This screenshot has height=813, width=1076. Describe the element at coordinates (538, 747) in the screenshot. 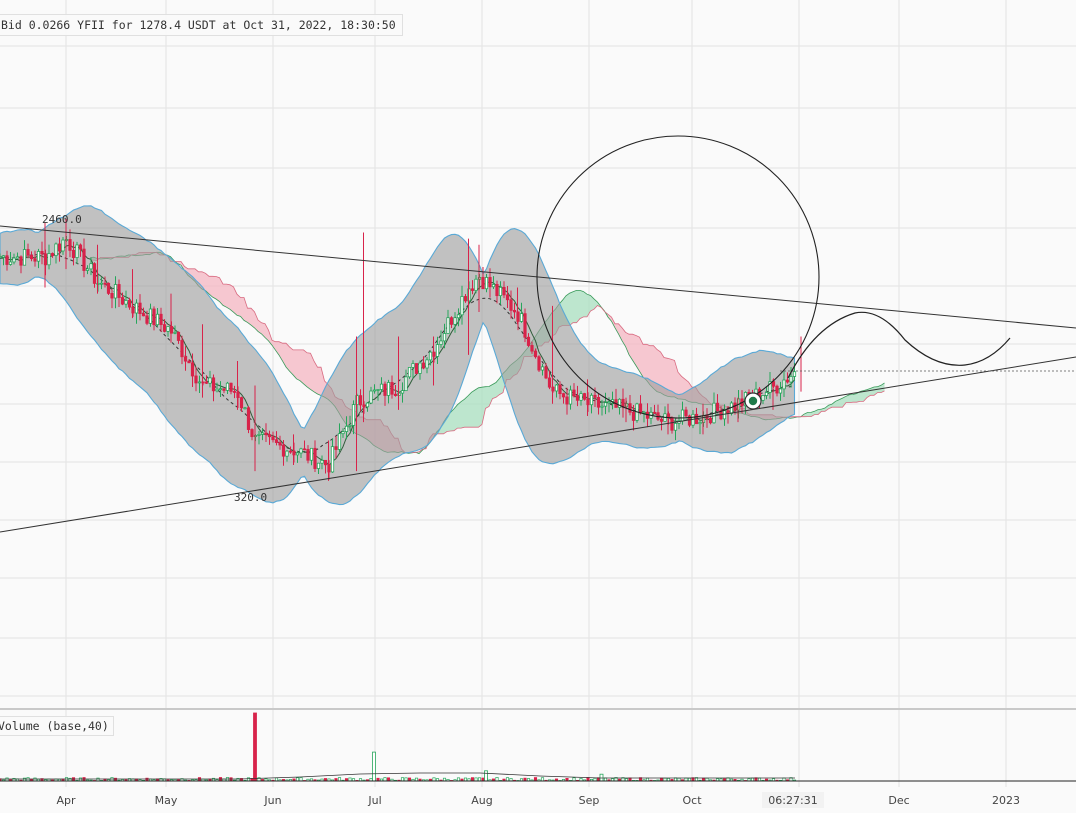

I see `volume-pane` at that location.